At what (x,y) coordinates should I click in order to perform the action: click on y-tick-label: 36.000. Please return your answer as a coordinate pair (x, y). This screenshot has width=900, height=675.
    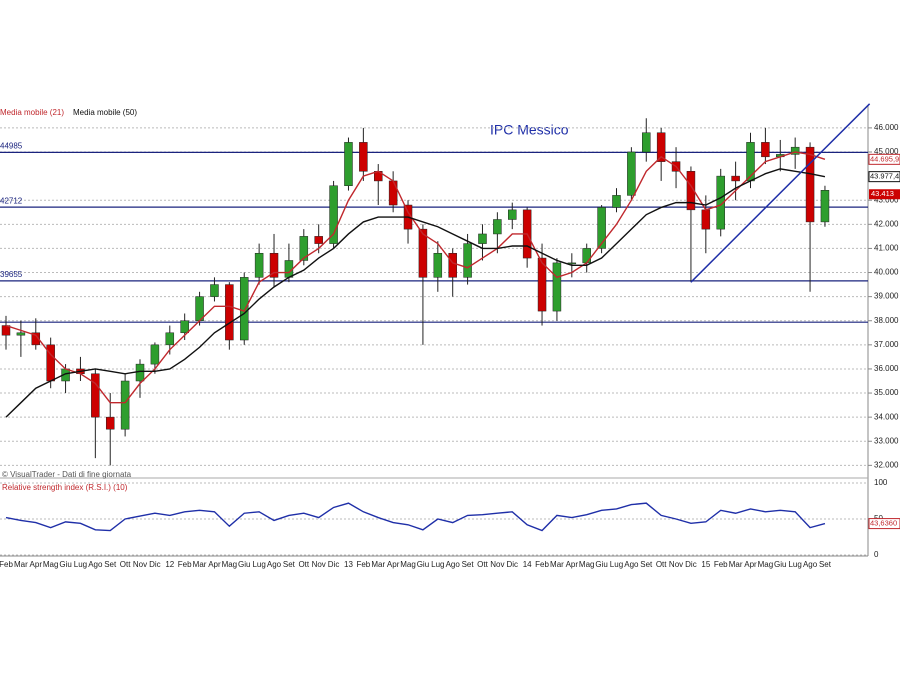
    Looking at the image, I should click on (886, 368).